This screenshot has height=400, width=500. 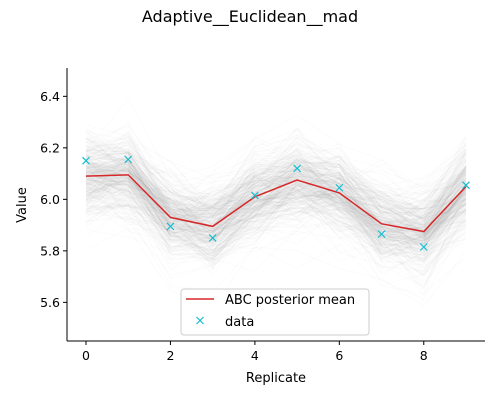 What do you see at coordinates (50, 302) in the screenshot?
I see `y-tick-label: 5.6` at bounding box center [50, 302].